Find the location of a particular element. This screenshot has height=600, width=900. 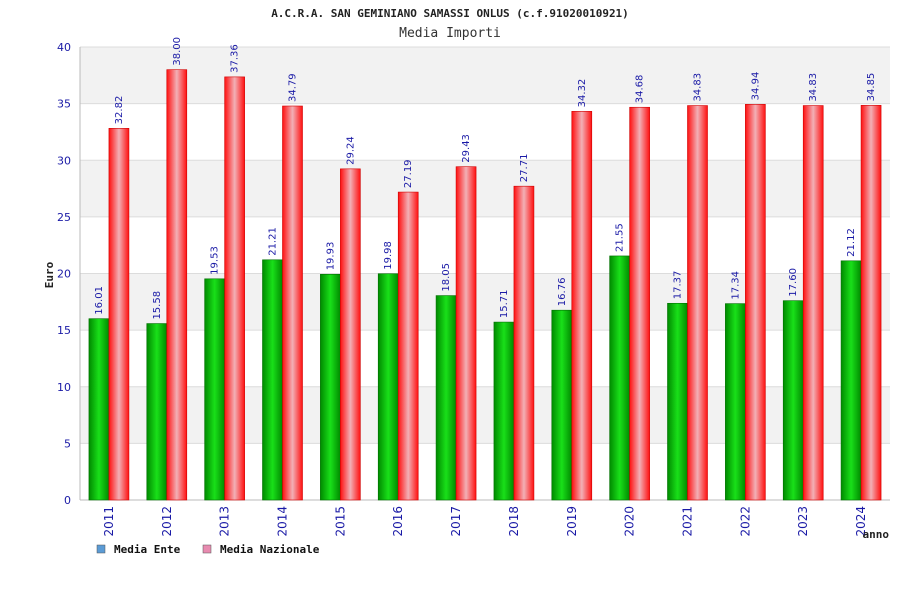

value-label-media-nazionale-2016: 27.19 is located at coordinates (408, 173).